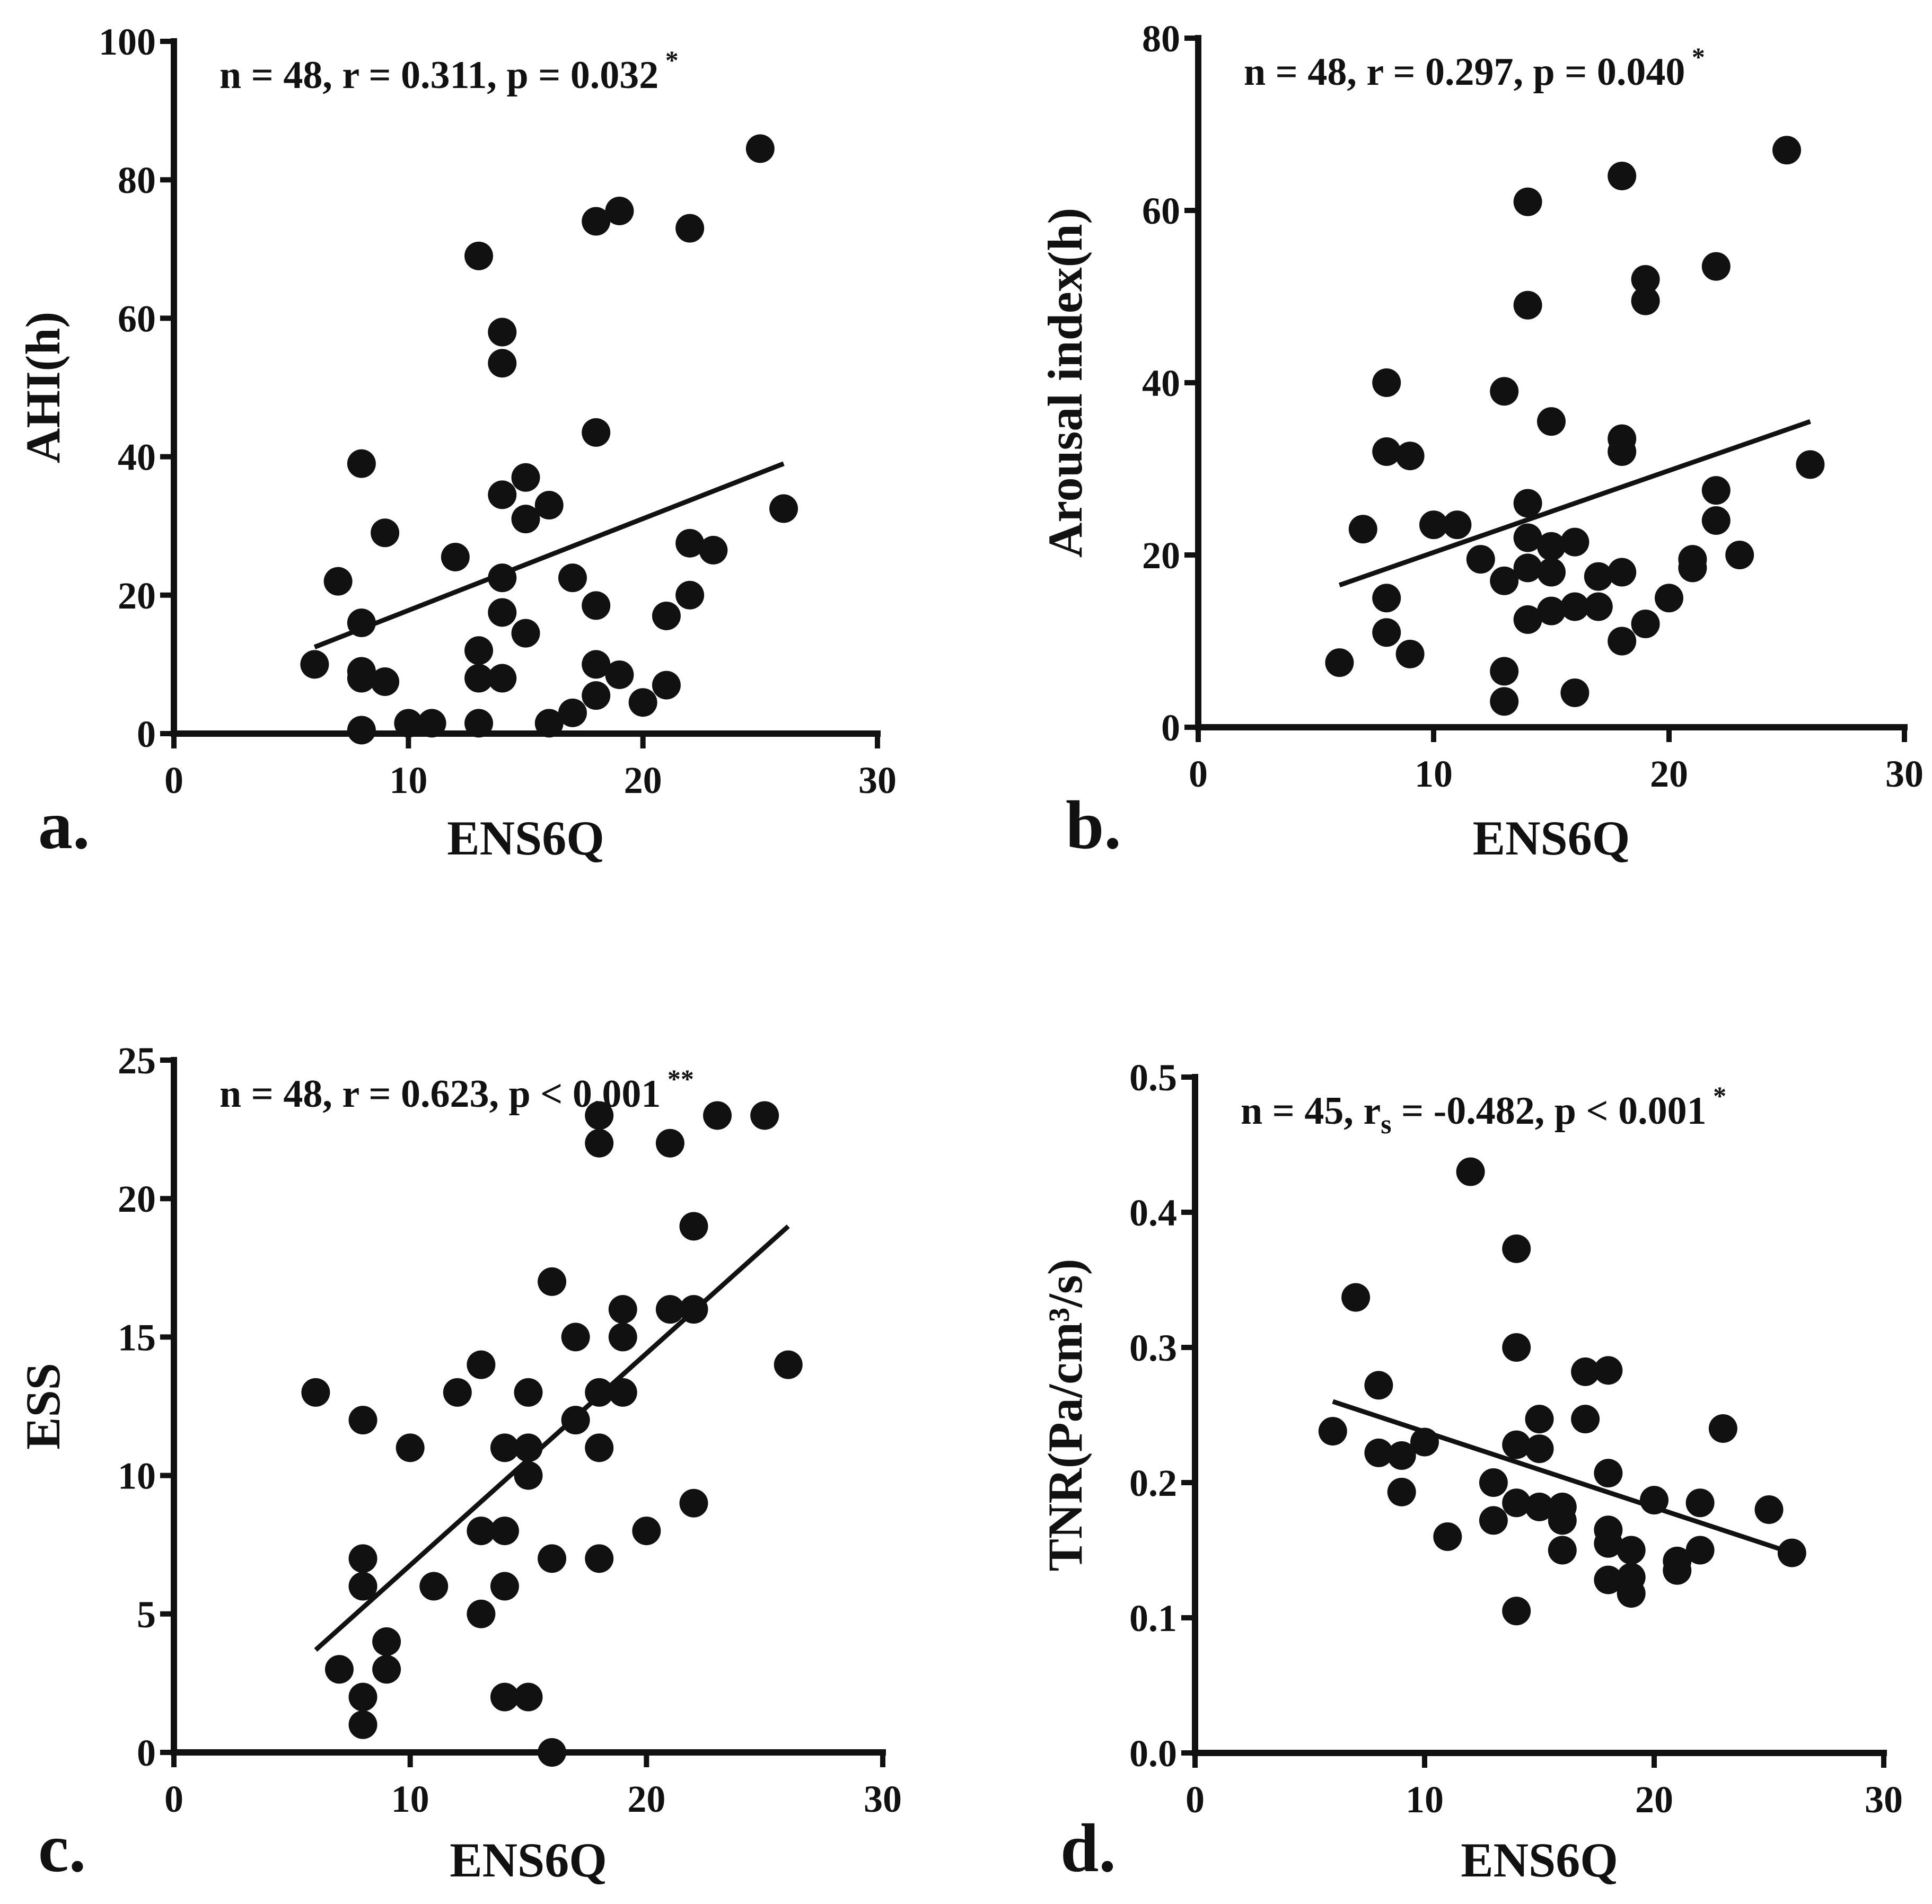 This screenshot has height=1904, width=1932. I want to click on y-axis-title: AHI(h), so click(43, 387).